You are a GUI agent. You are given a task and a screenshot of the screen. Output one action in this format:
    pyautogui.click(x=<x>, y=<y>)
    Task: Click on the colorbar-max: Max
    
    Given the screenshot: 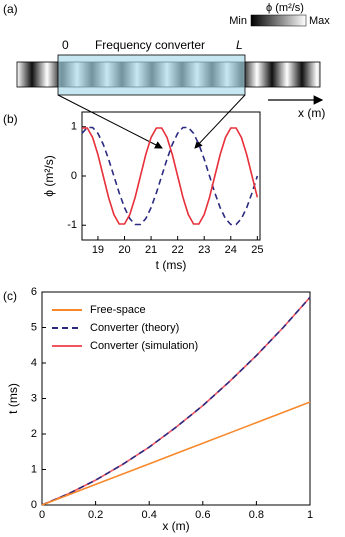 What is the action you would take?
    pyautogui.click(x=319, y=21)
    